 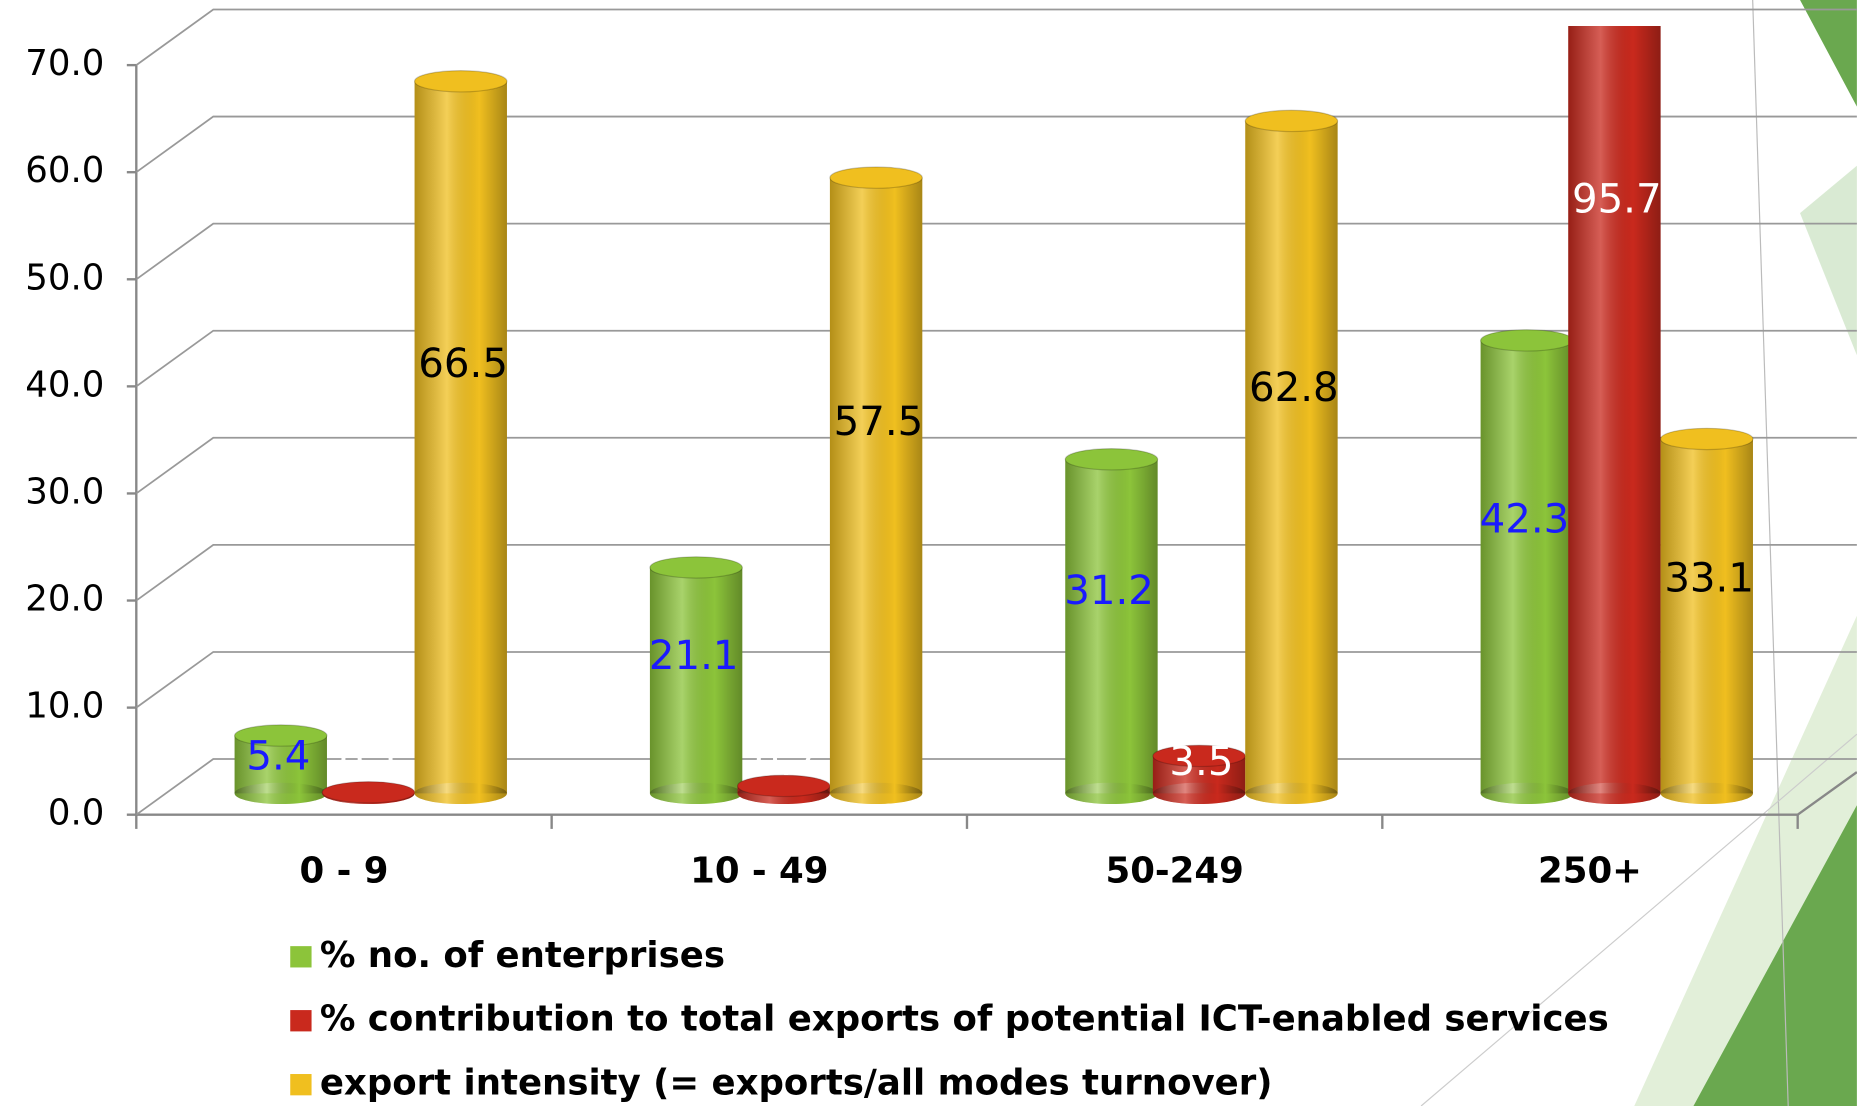 I want to click on x-tick-label: 10 - 49, so click(x=759, y=871).